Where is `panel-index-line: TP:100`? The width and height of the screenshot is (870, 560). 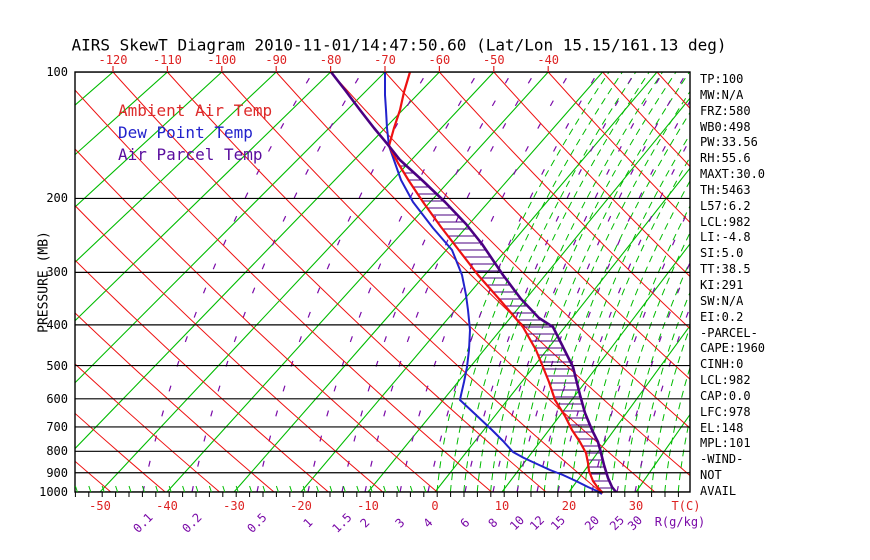 panel-index-line: TP:100 is located at coordinates (722, 79).